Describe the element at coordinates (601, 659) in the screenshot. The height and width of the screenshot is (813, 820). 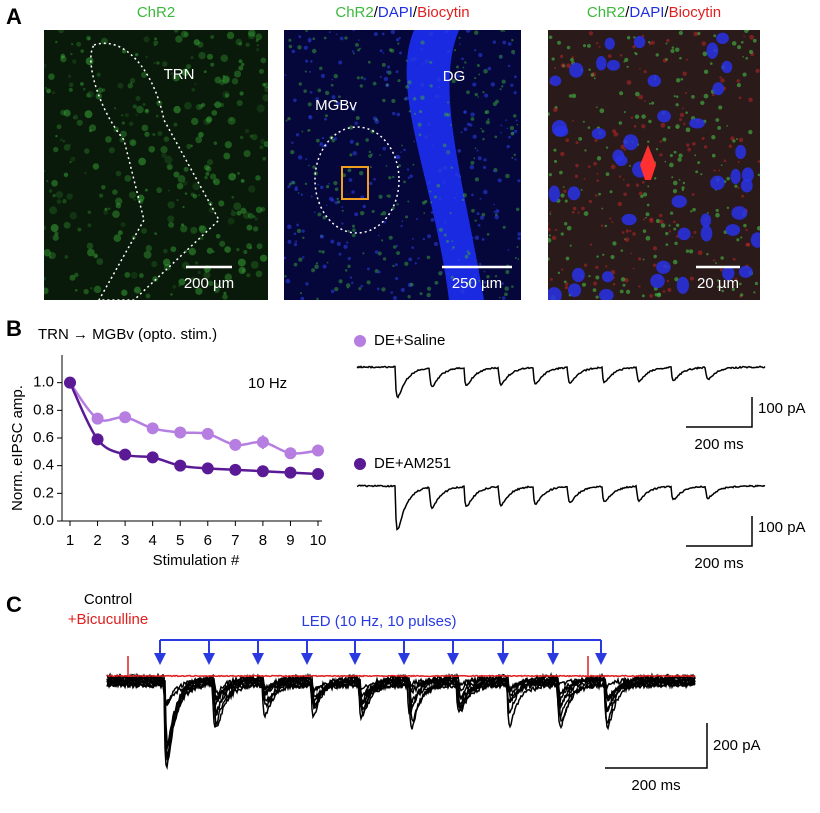
I see `stim-arrowhead` at that location.